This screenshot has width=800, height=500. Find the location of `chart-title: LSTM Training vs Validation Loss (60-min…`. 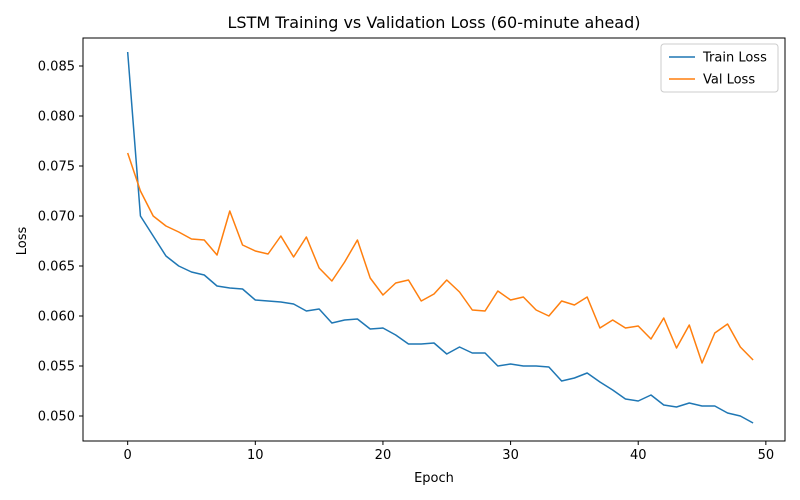

chart-title: LSTM Training vs Validation Loss (60-min… is located at coordinates (434, 22).